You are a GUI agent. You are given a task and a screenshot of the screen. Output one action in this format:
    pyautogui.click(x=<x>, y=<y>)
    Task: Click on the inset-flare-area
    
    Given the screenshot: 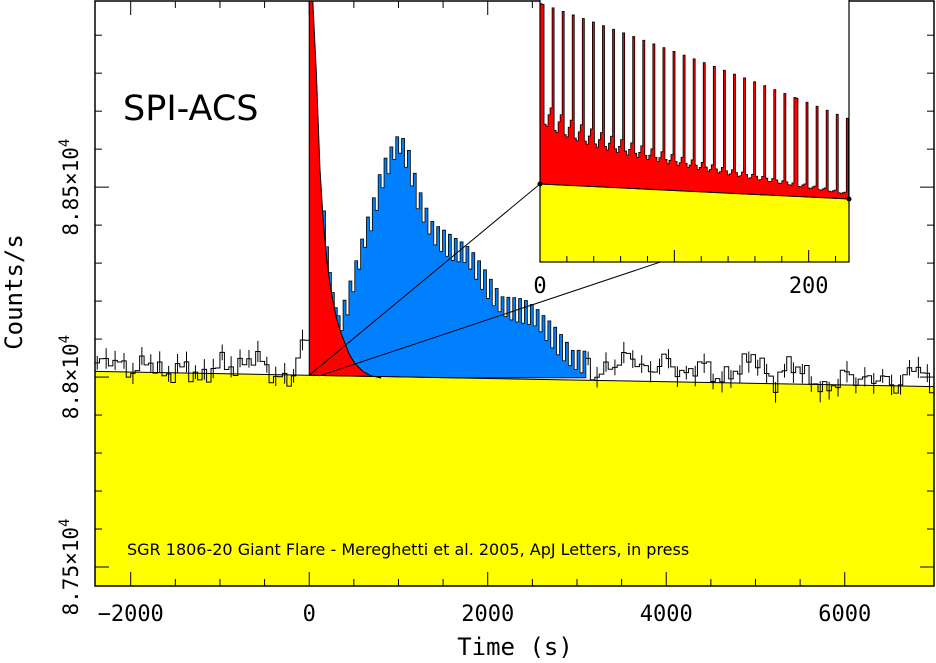 What is the action you would take?
    pyautogui.click(x=694, y=101)
    